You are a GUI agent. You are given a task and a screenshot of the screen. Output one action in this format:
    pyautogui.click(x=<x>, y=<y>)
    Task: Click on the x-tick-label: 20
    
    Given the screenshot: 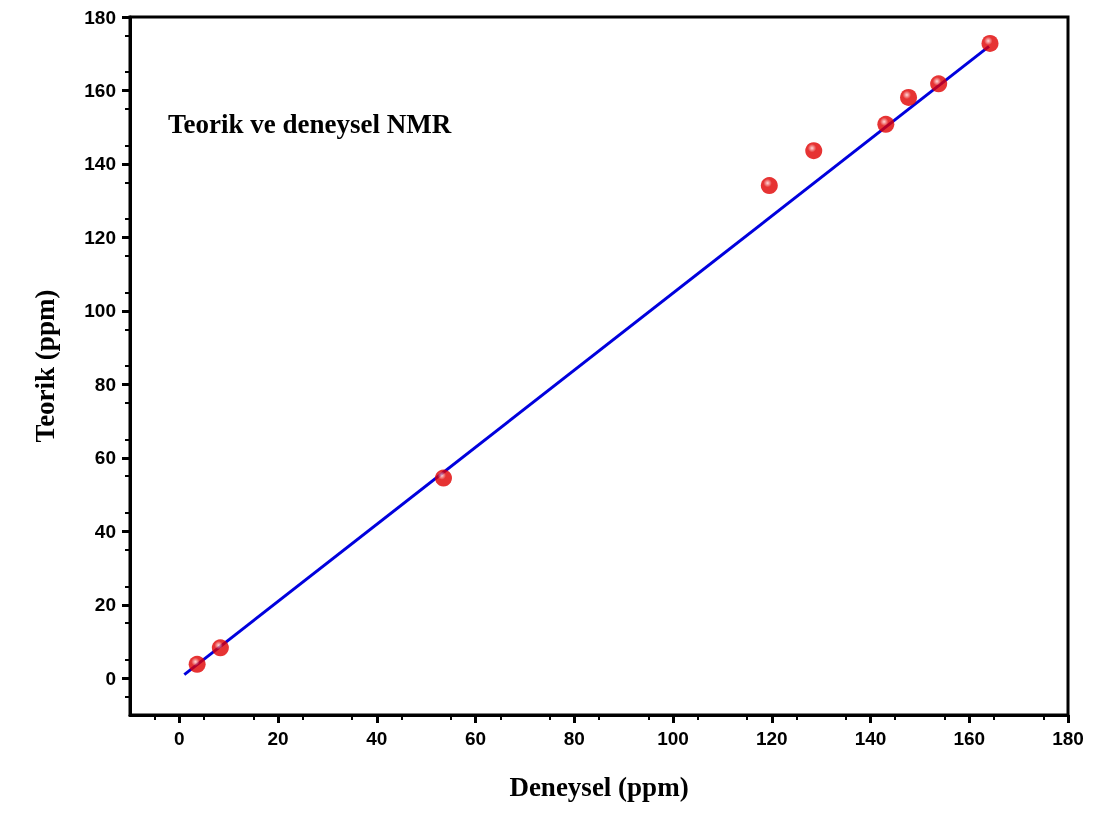 What is the action you would take?
    pyautogui.click(x=278, y=738)
    